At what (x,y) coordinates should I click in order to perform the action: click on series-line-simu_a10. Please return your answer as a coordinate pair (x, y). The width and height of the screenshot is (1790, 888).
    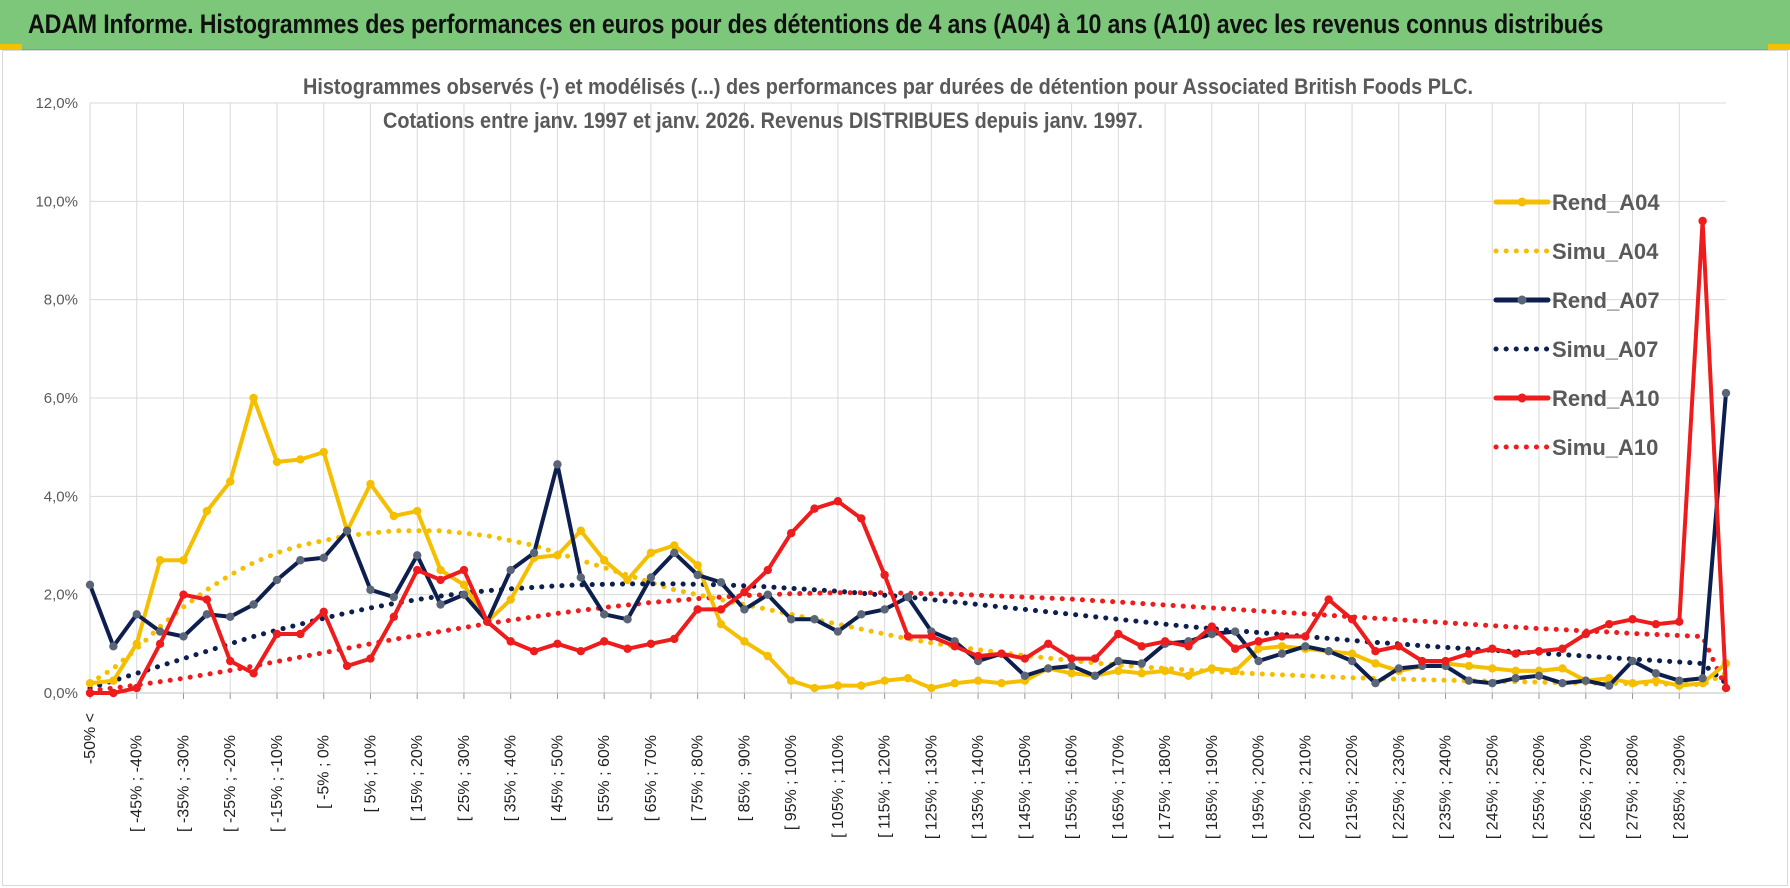
    Looking at the image, I should click on (908, 641).